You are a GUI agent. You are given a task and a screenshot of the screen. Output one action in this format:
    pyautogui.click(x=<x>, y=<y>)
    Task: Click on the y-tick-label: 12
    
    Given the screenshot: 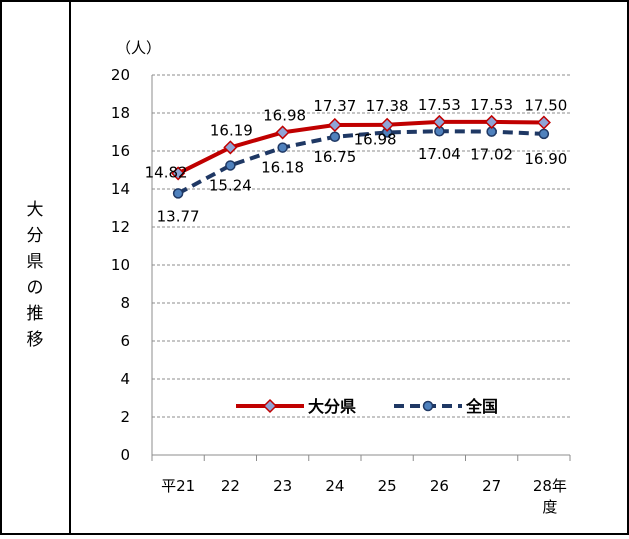 What is the action you would take?
    pyautogui.click(x=120, y=227)
    